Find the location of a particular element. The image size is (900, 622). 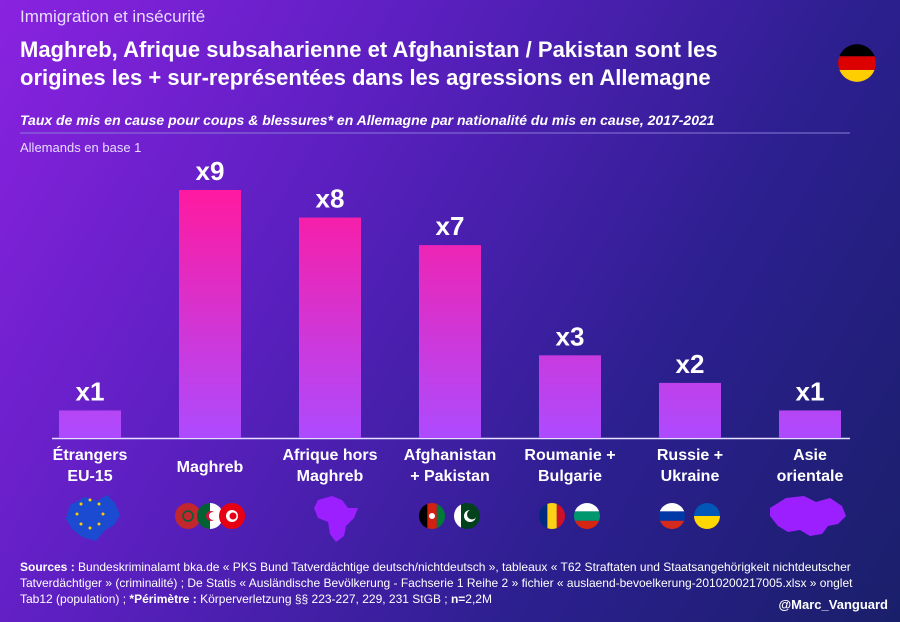

category-label: Russie + Ukraine is located at coordinates (690, 466).